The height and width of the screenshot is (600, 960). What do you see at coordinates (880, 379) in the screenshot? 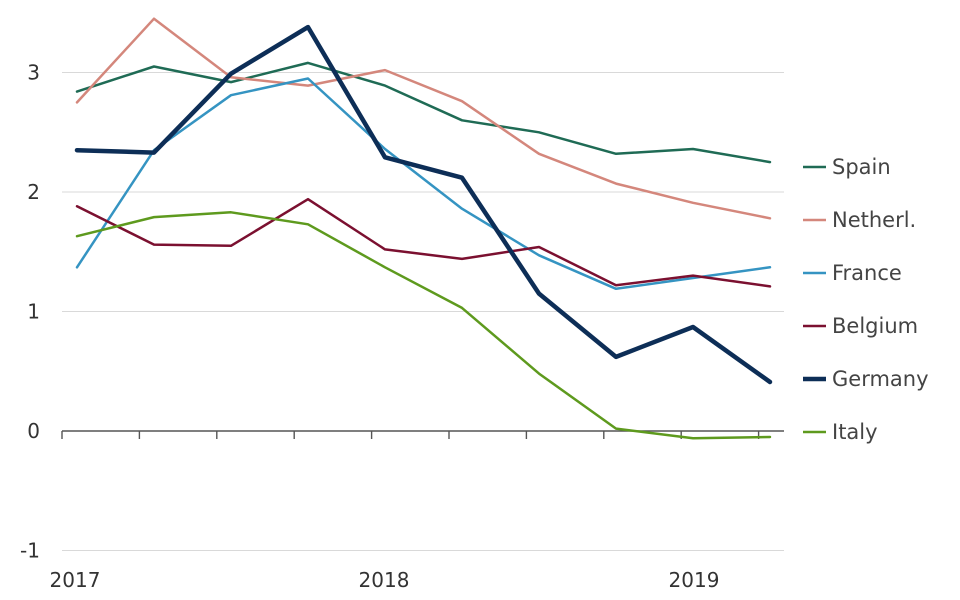
I see `legend-label-germany: Germany` at bounding box center [880, 379].